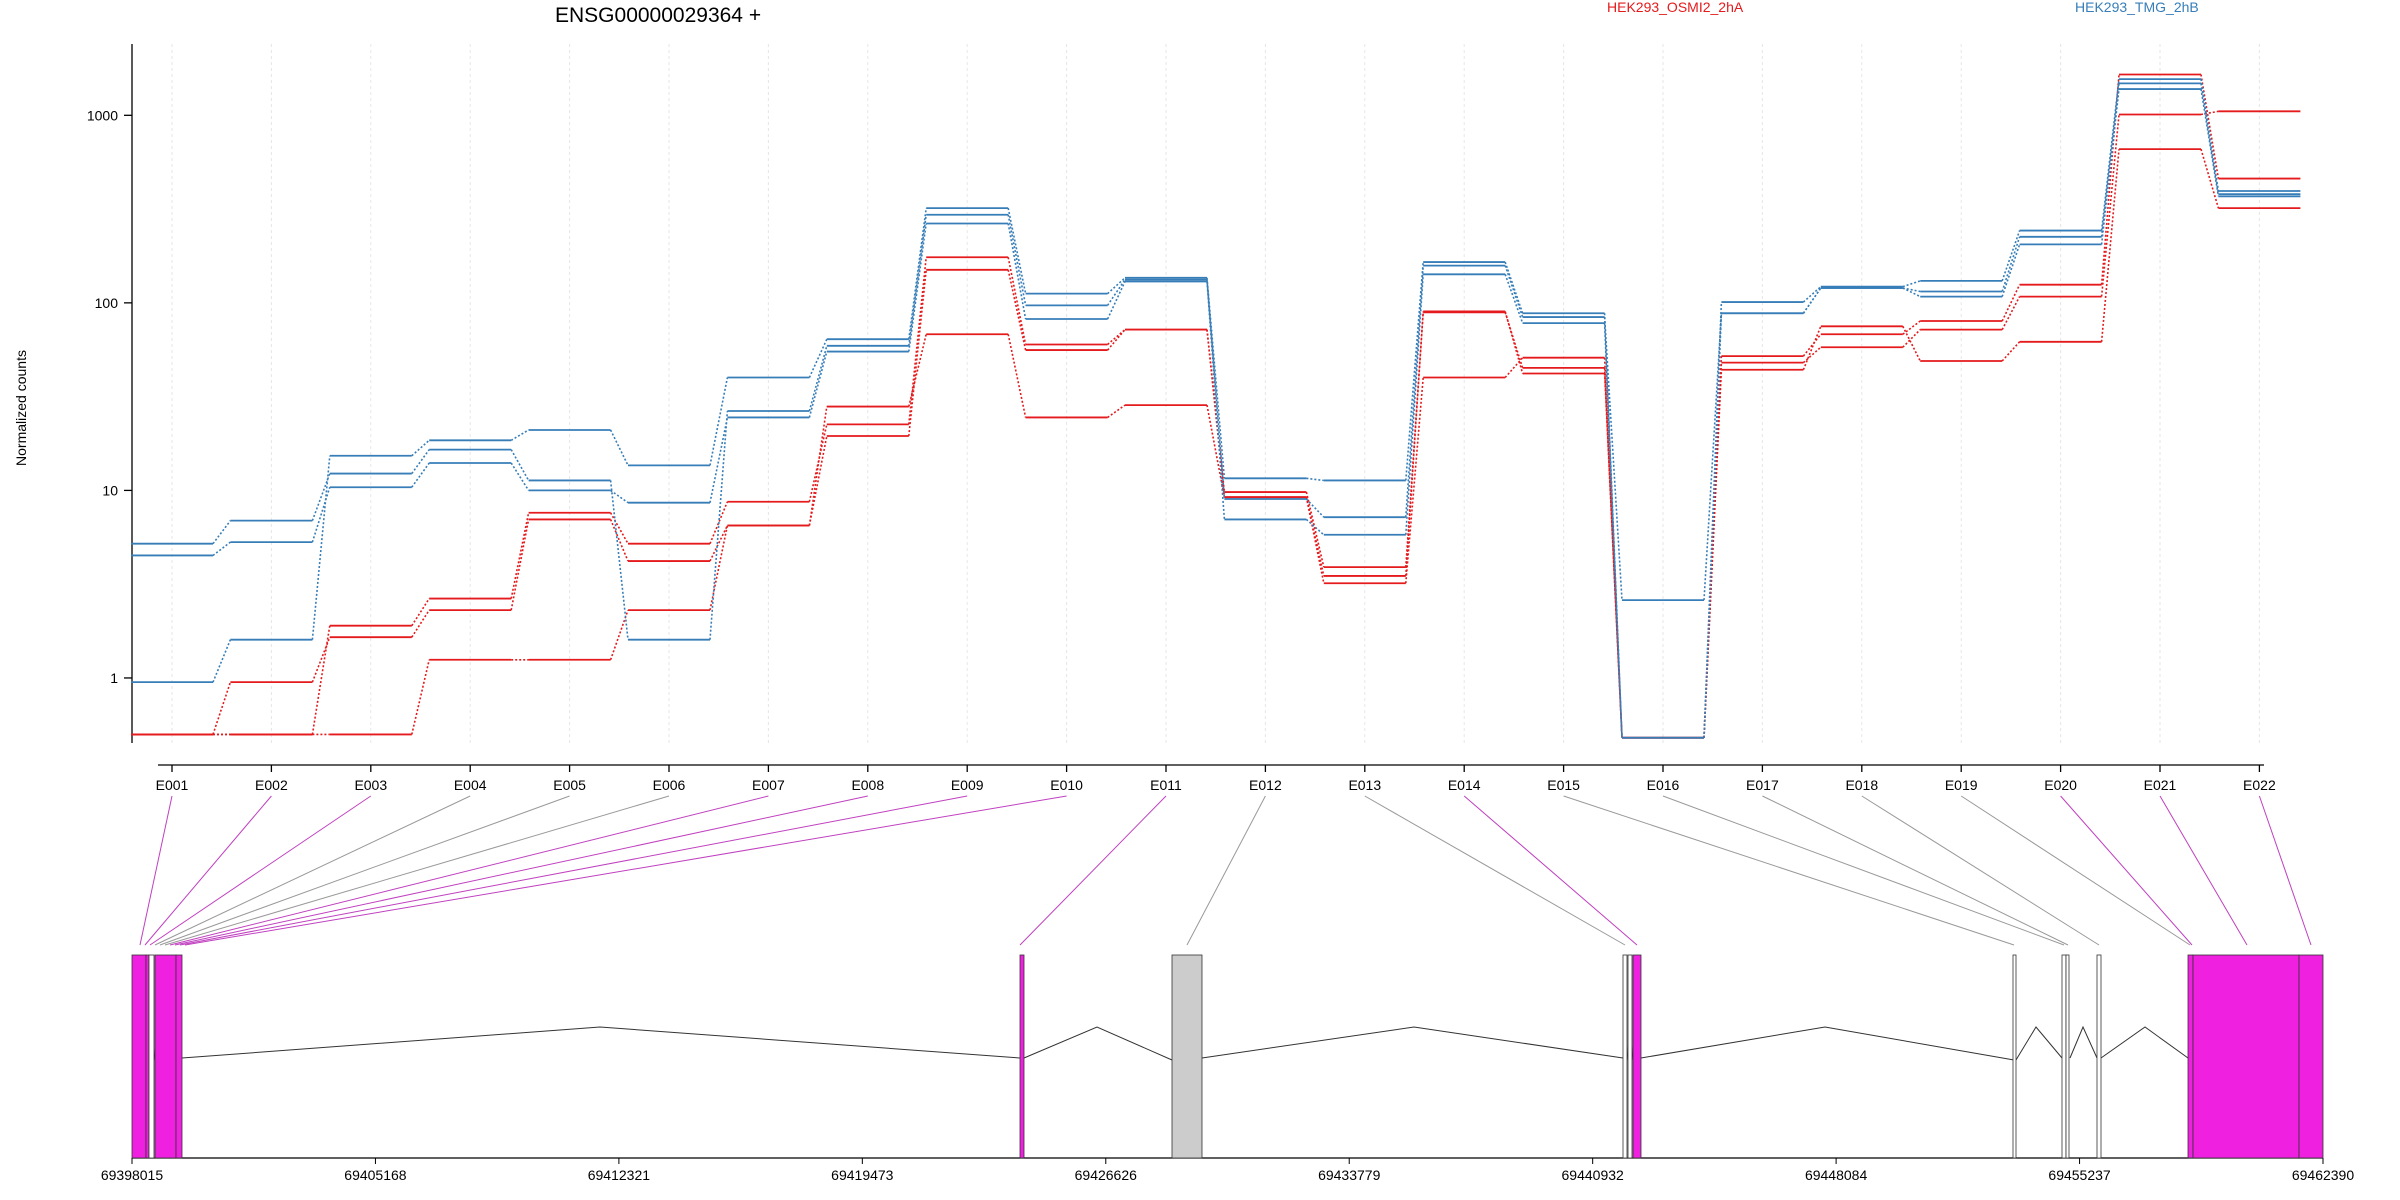  What do you see at coordinates (669, 785) in the screenshot?
I see `x-tick-label: E006` at bounding box center [669, 785].